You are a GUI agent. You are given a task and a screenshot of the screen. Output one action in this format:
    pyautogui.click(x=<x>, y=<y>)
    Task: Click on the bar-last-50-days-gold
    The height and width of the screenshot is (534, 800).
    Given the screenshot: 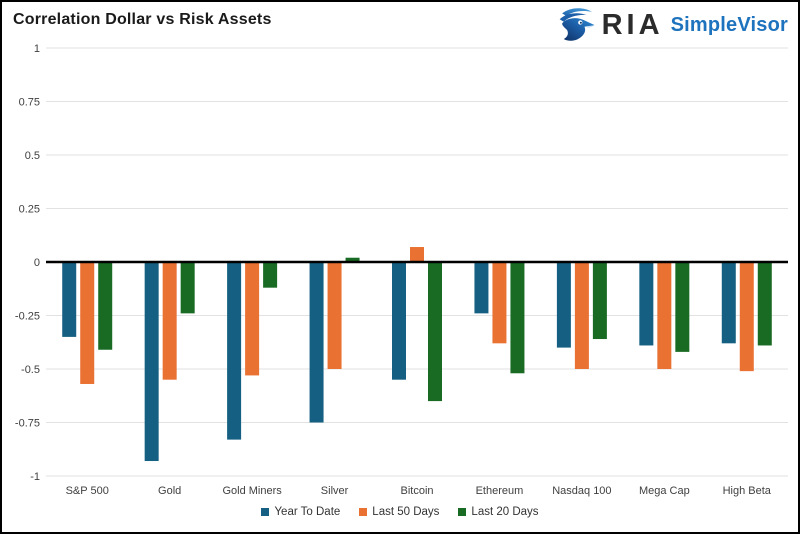 What is the action you would take?
    pyautogui.click(x=169, y=321)
    